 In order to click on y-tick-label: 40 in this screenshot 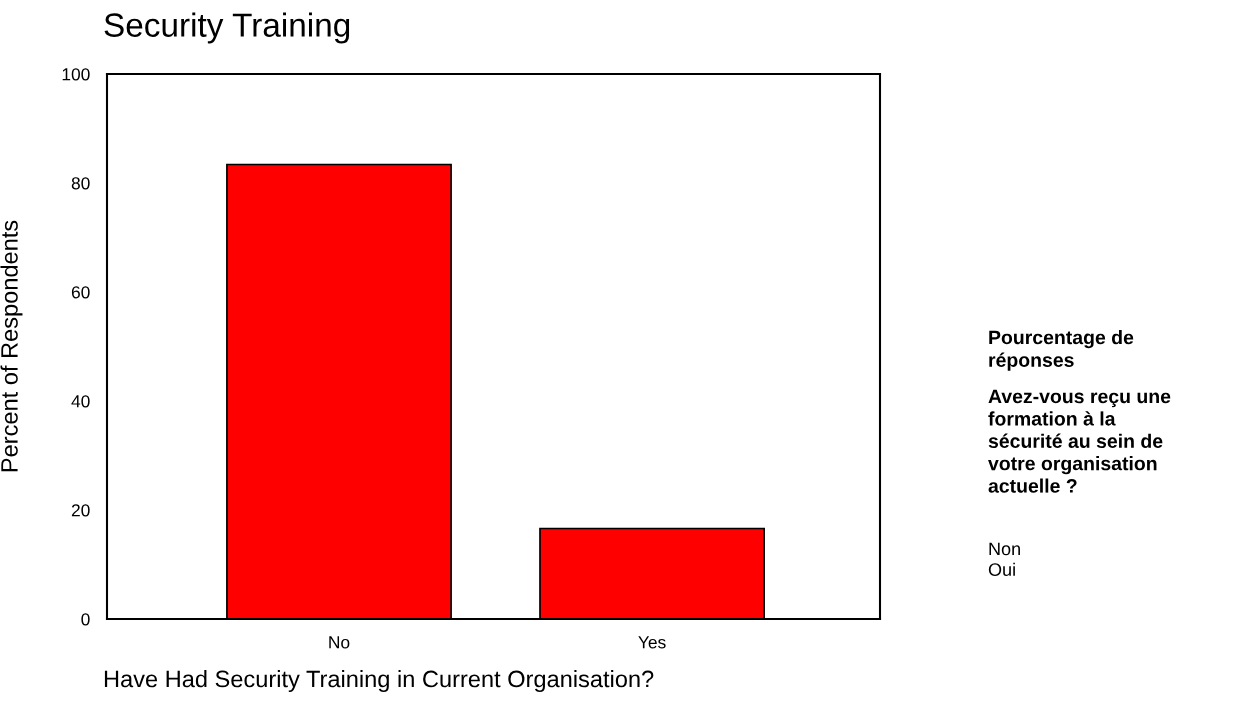, I will do `click(80, 401)`.